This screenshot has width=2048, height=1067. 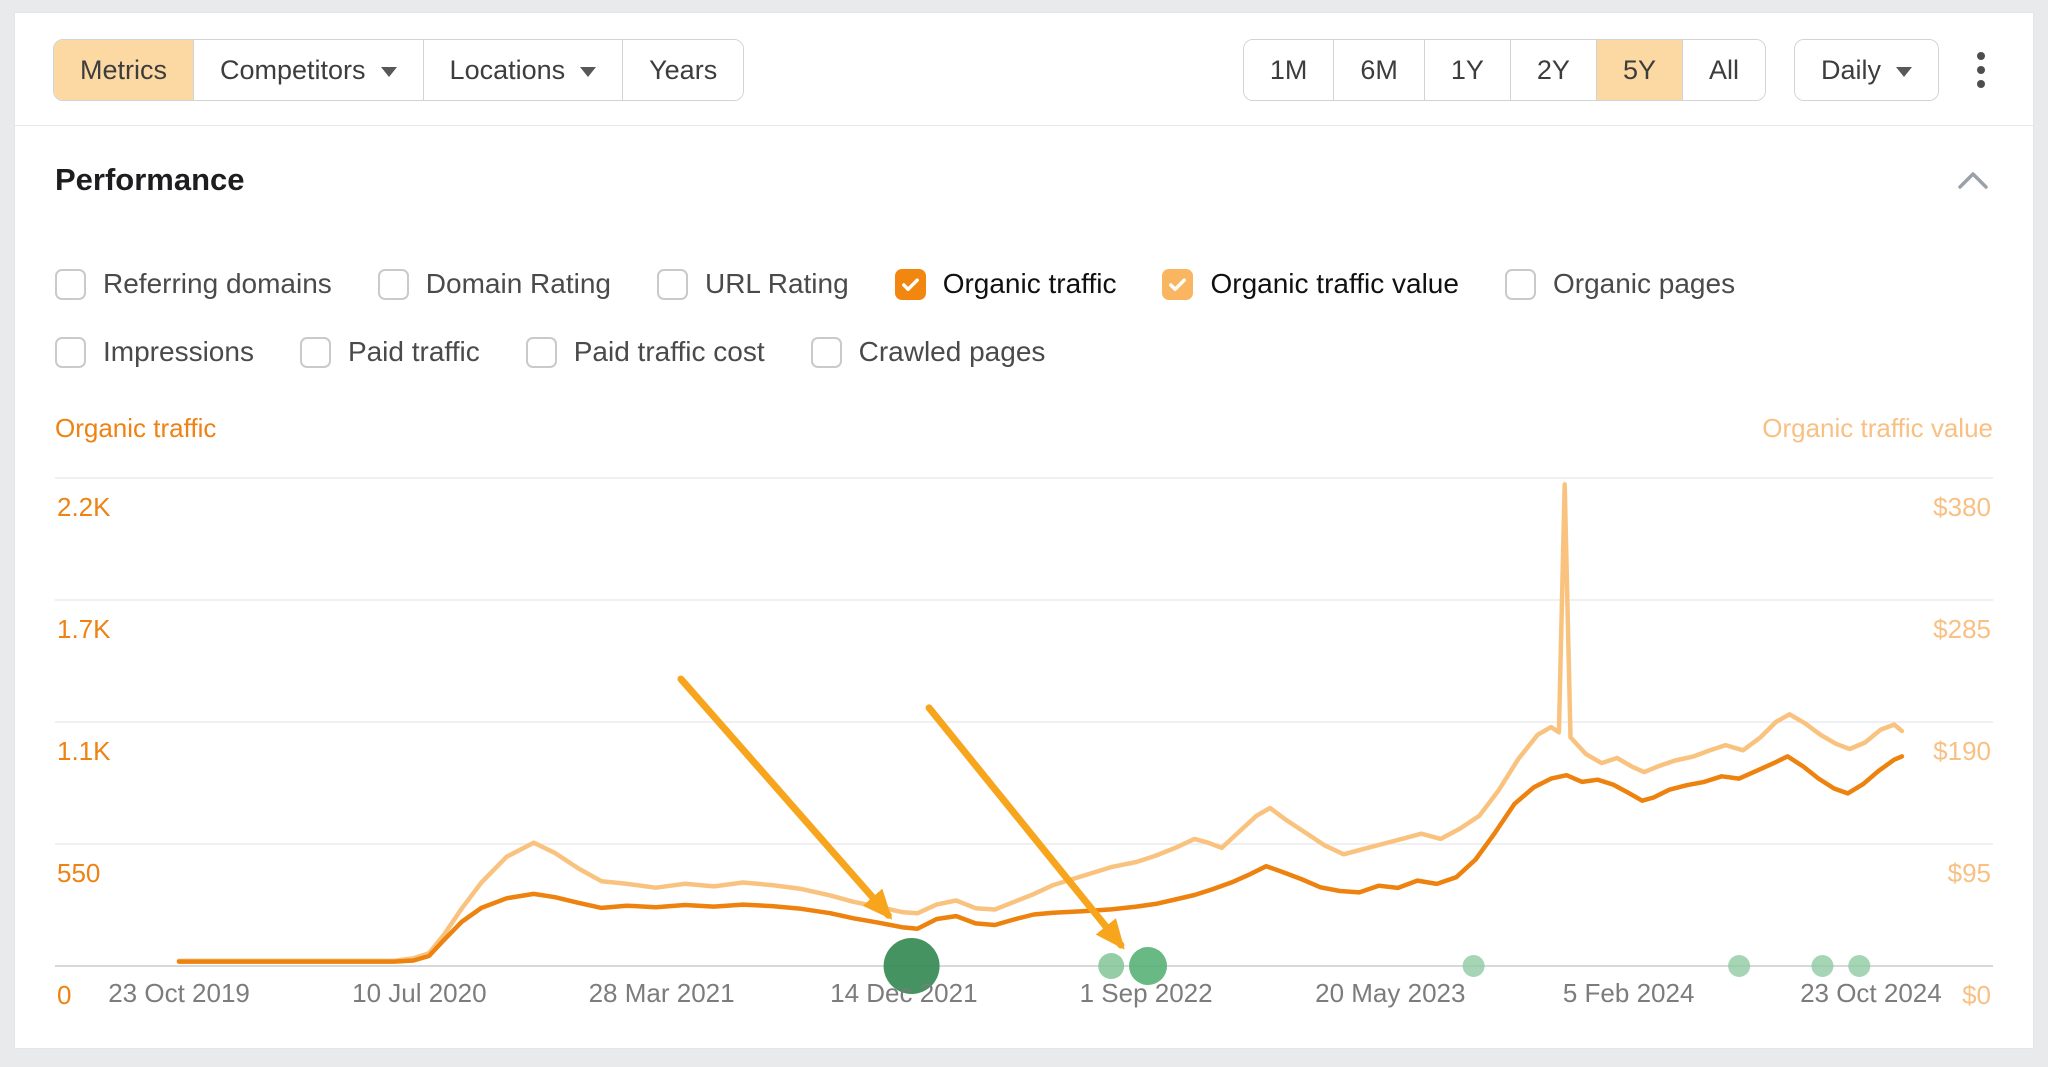 I want to click on button-label: 1M, so click(x=1288, y=69).